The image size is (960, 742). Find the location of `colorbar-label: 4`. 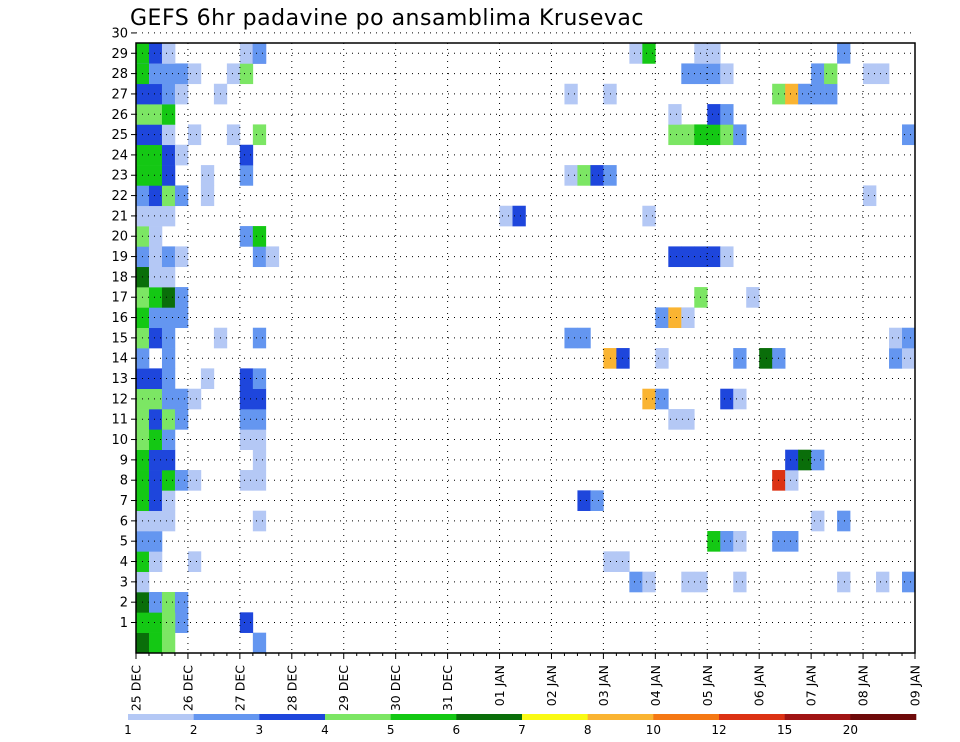

colorbar-label: 4 is located at coordinates (325, 730).